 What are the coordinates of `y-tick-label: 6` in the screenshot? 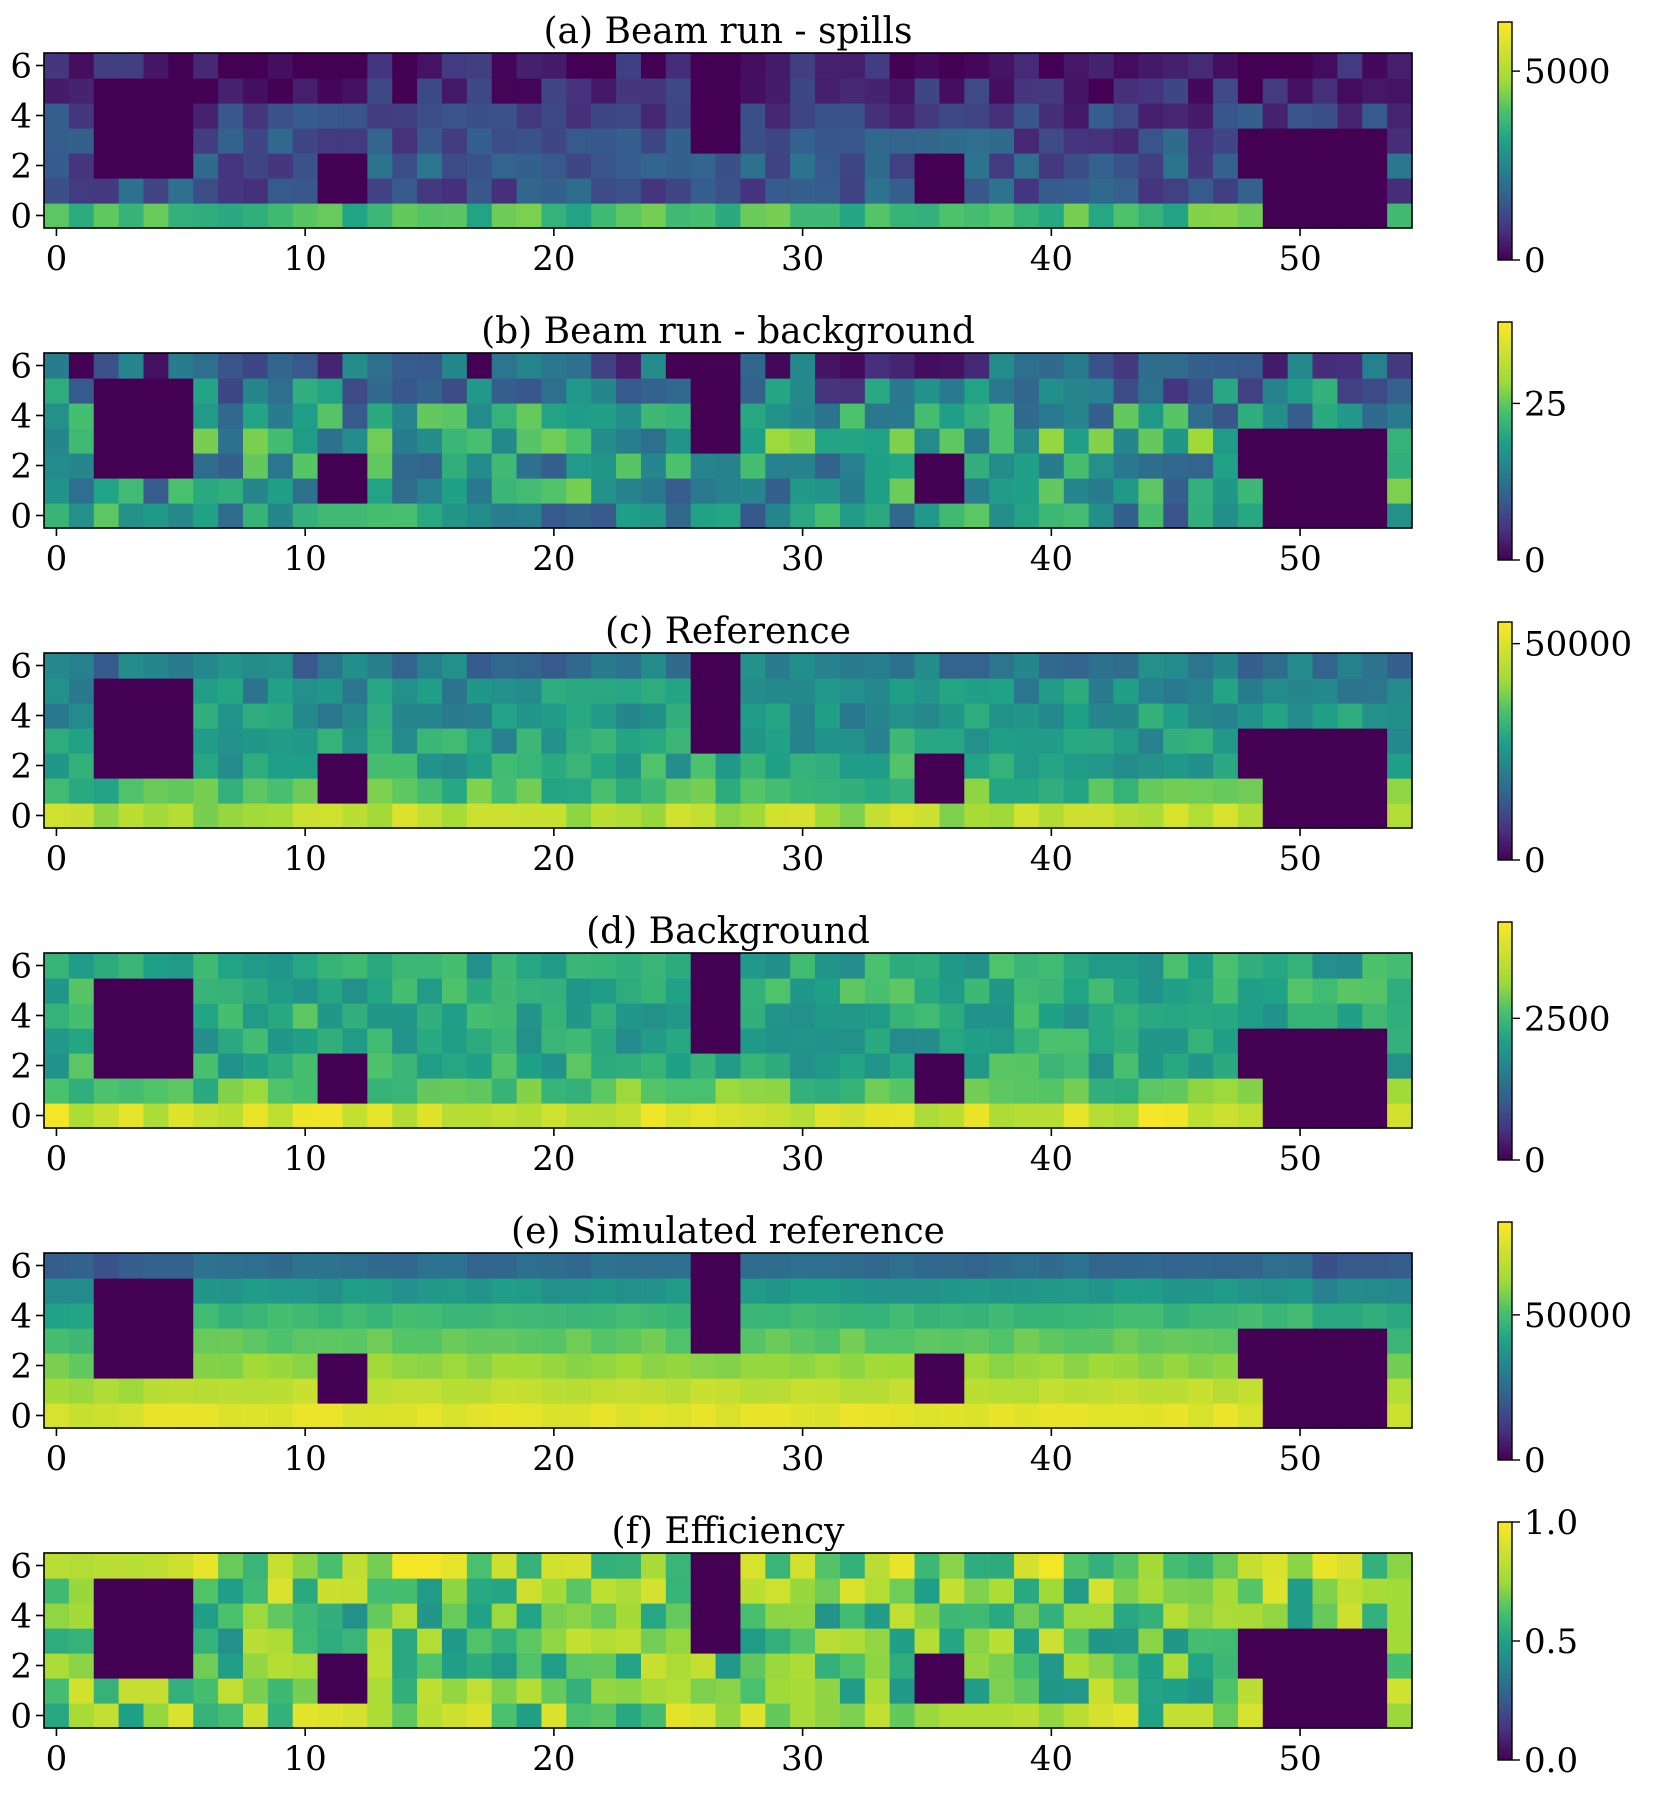 It's located at (21, 367).